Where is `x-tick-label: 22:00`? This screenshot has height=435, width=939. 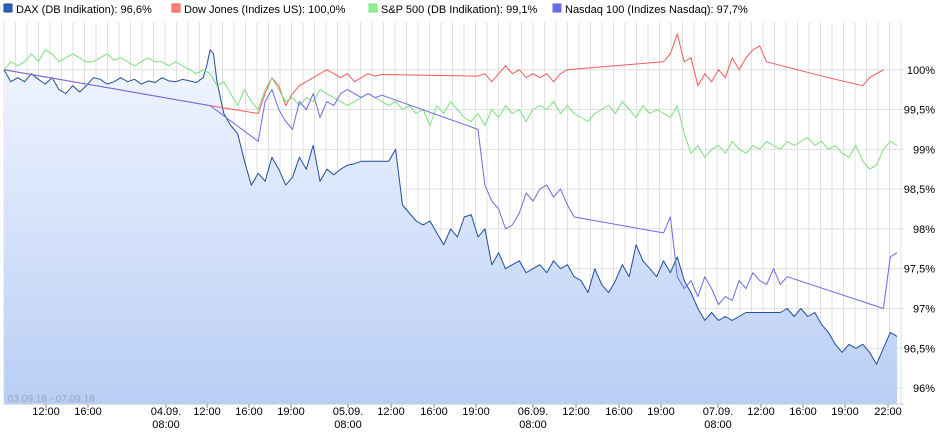 x-tick-label: 22:00 is located at coordinates (888, 412).